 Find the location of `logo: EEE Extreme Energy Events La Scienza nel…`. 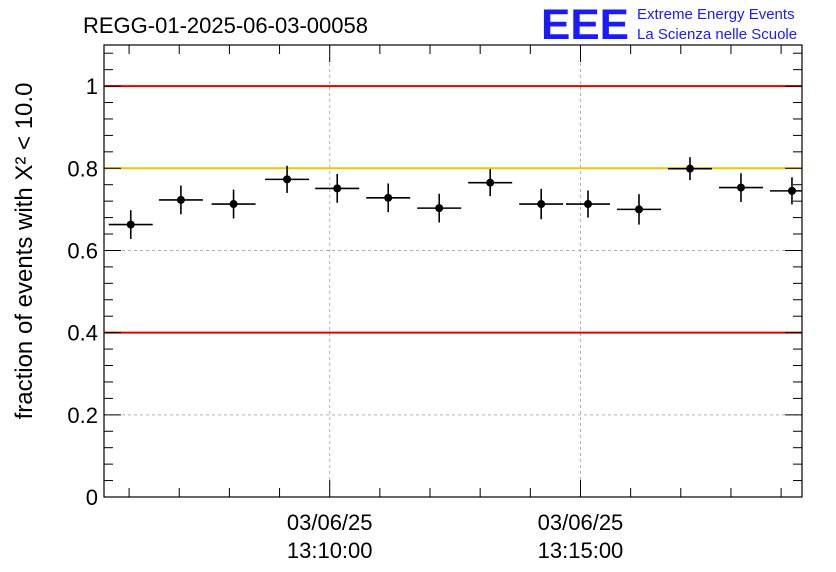

logo: EEE Extreme Energy Events La Scienza nel… is located at coordinates (669, 25).